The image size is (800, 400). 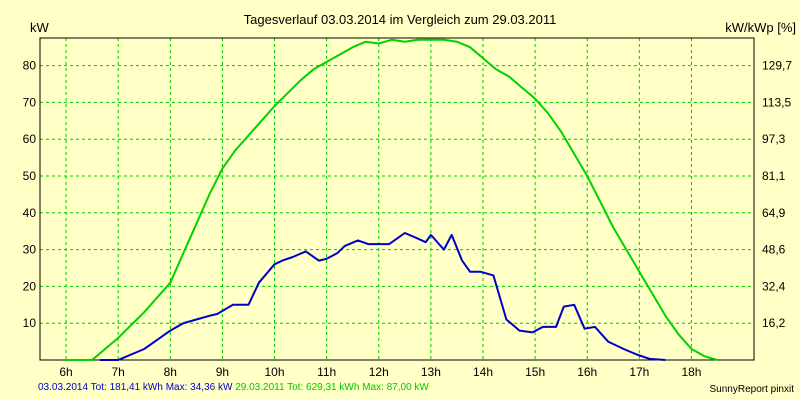 I want to click on x-tick-label: 17h, so click(x=639, y=372).